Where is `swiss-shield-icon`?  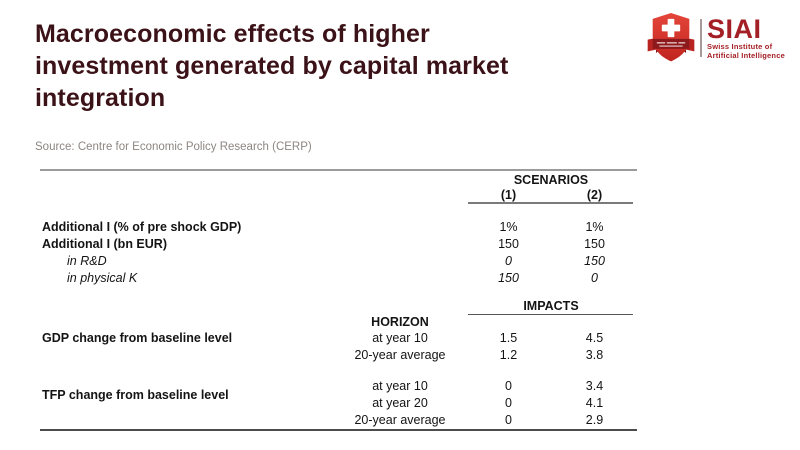
swiss-shield-icon is located at coordinates (671, 37).